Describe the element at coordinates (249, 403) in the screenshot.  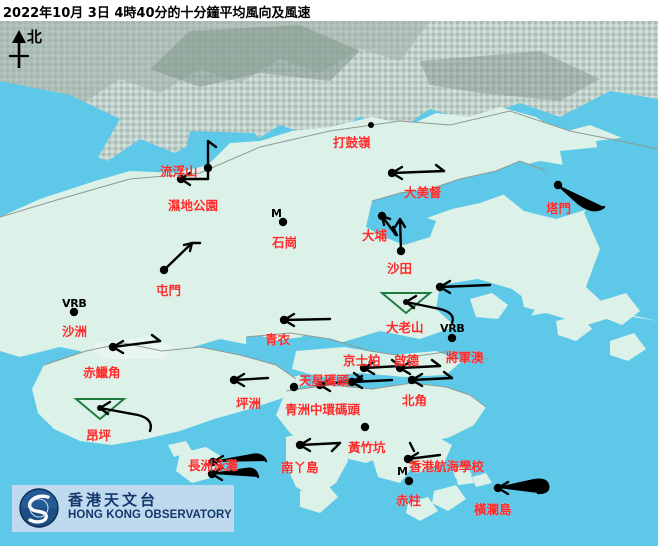
I see `station-label: 坪洲` at that location.